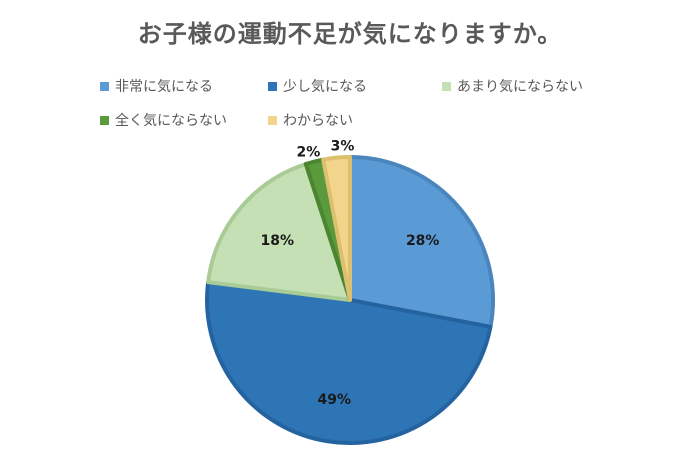  What do you see at coordinates (318, 121) in the screenshot?
I see `legend-label: わからない` at bounding box center [318, 121].